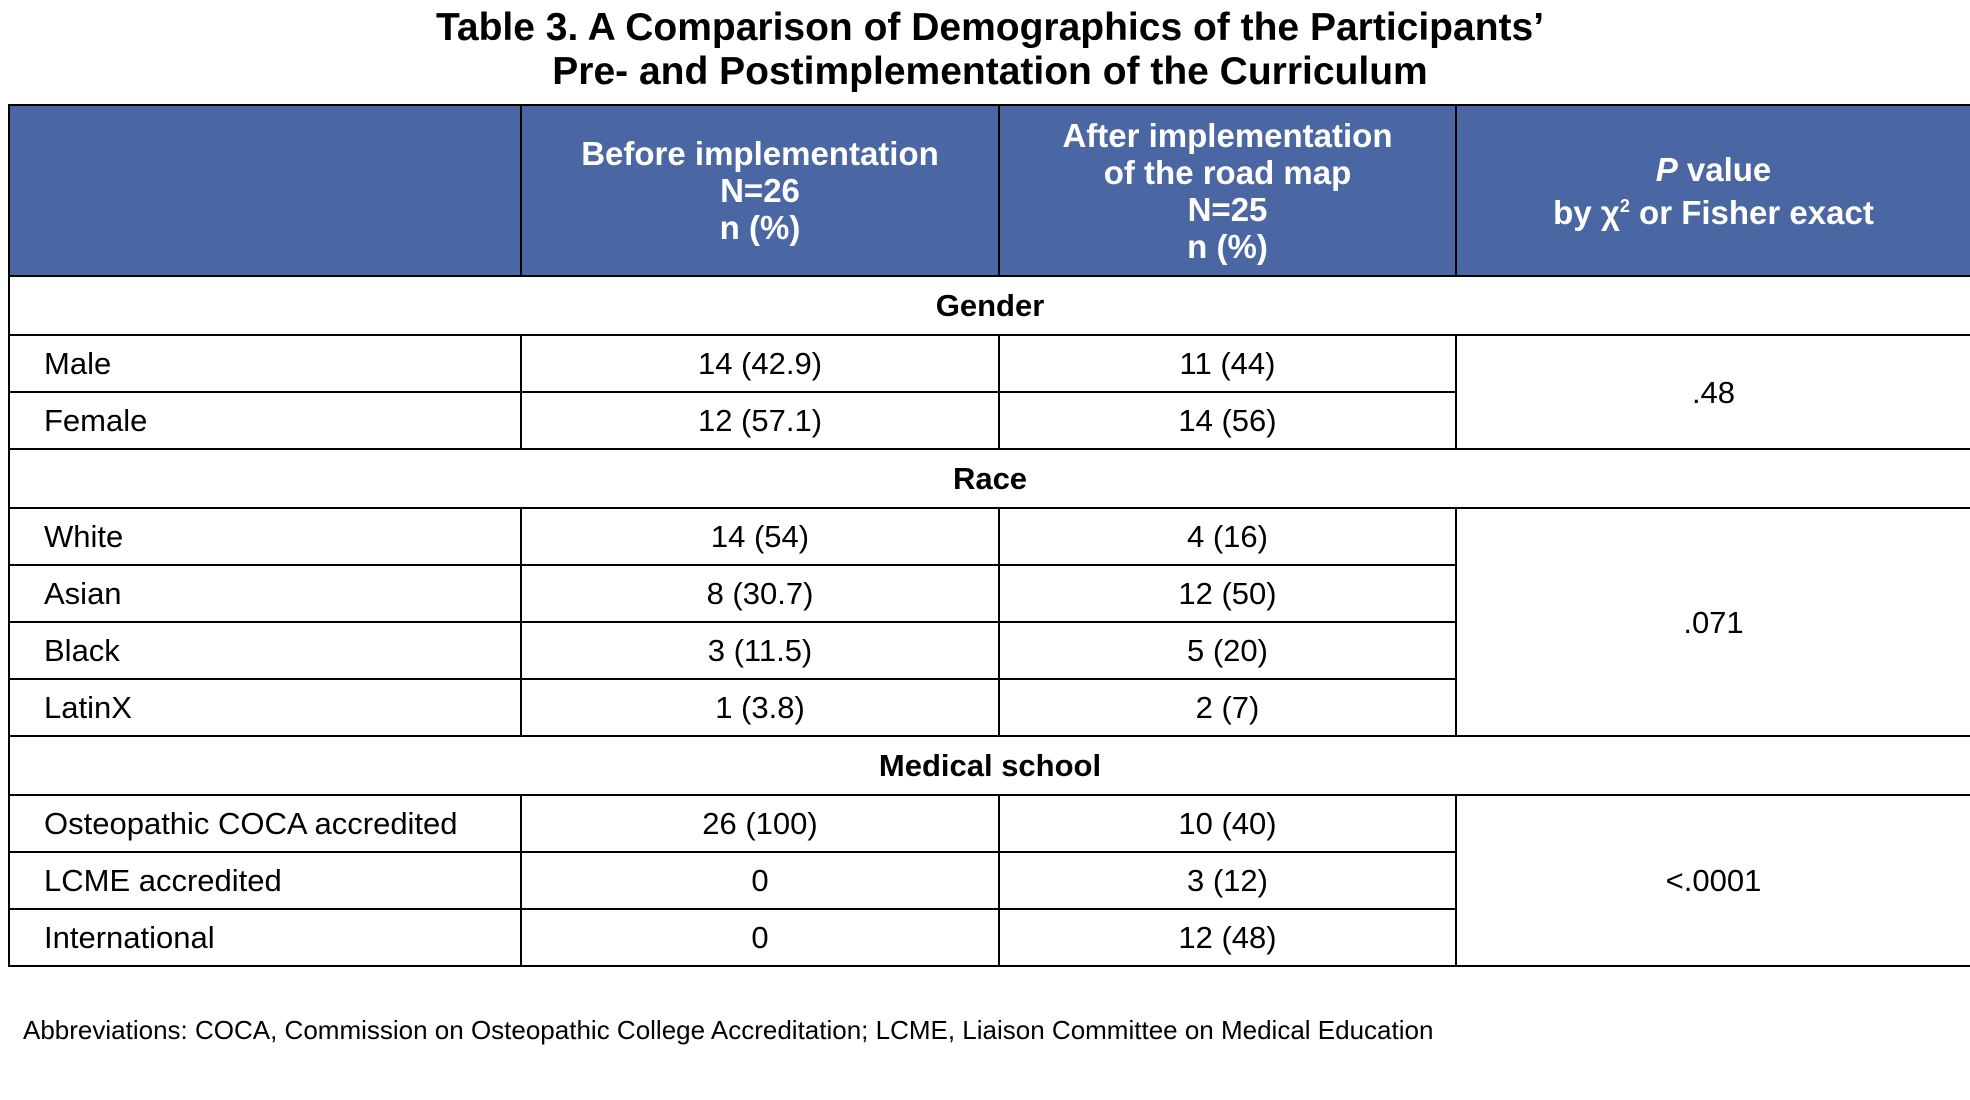 The image size is (1970, 1100). What do you see at coordinates (1227, 246) in the screenshot?
I see `header-after-line: n (%)` at bounding box center [1227, 246].